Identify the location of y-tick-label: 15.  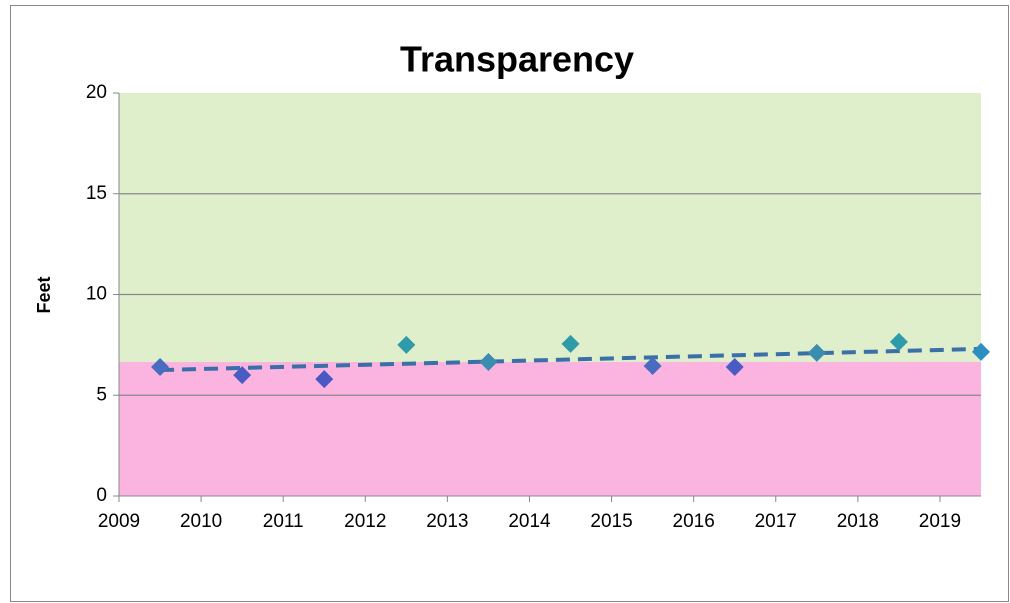
(96, 193).